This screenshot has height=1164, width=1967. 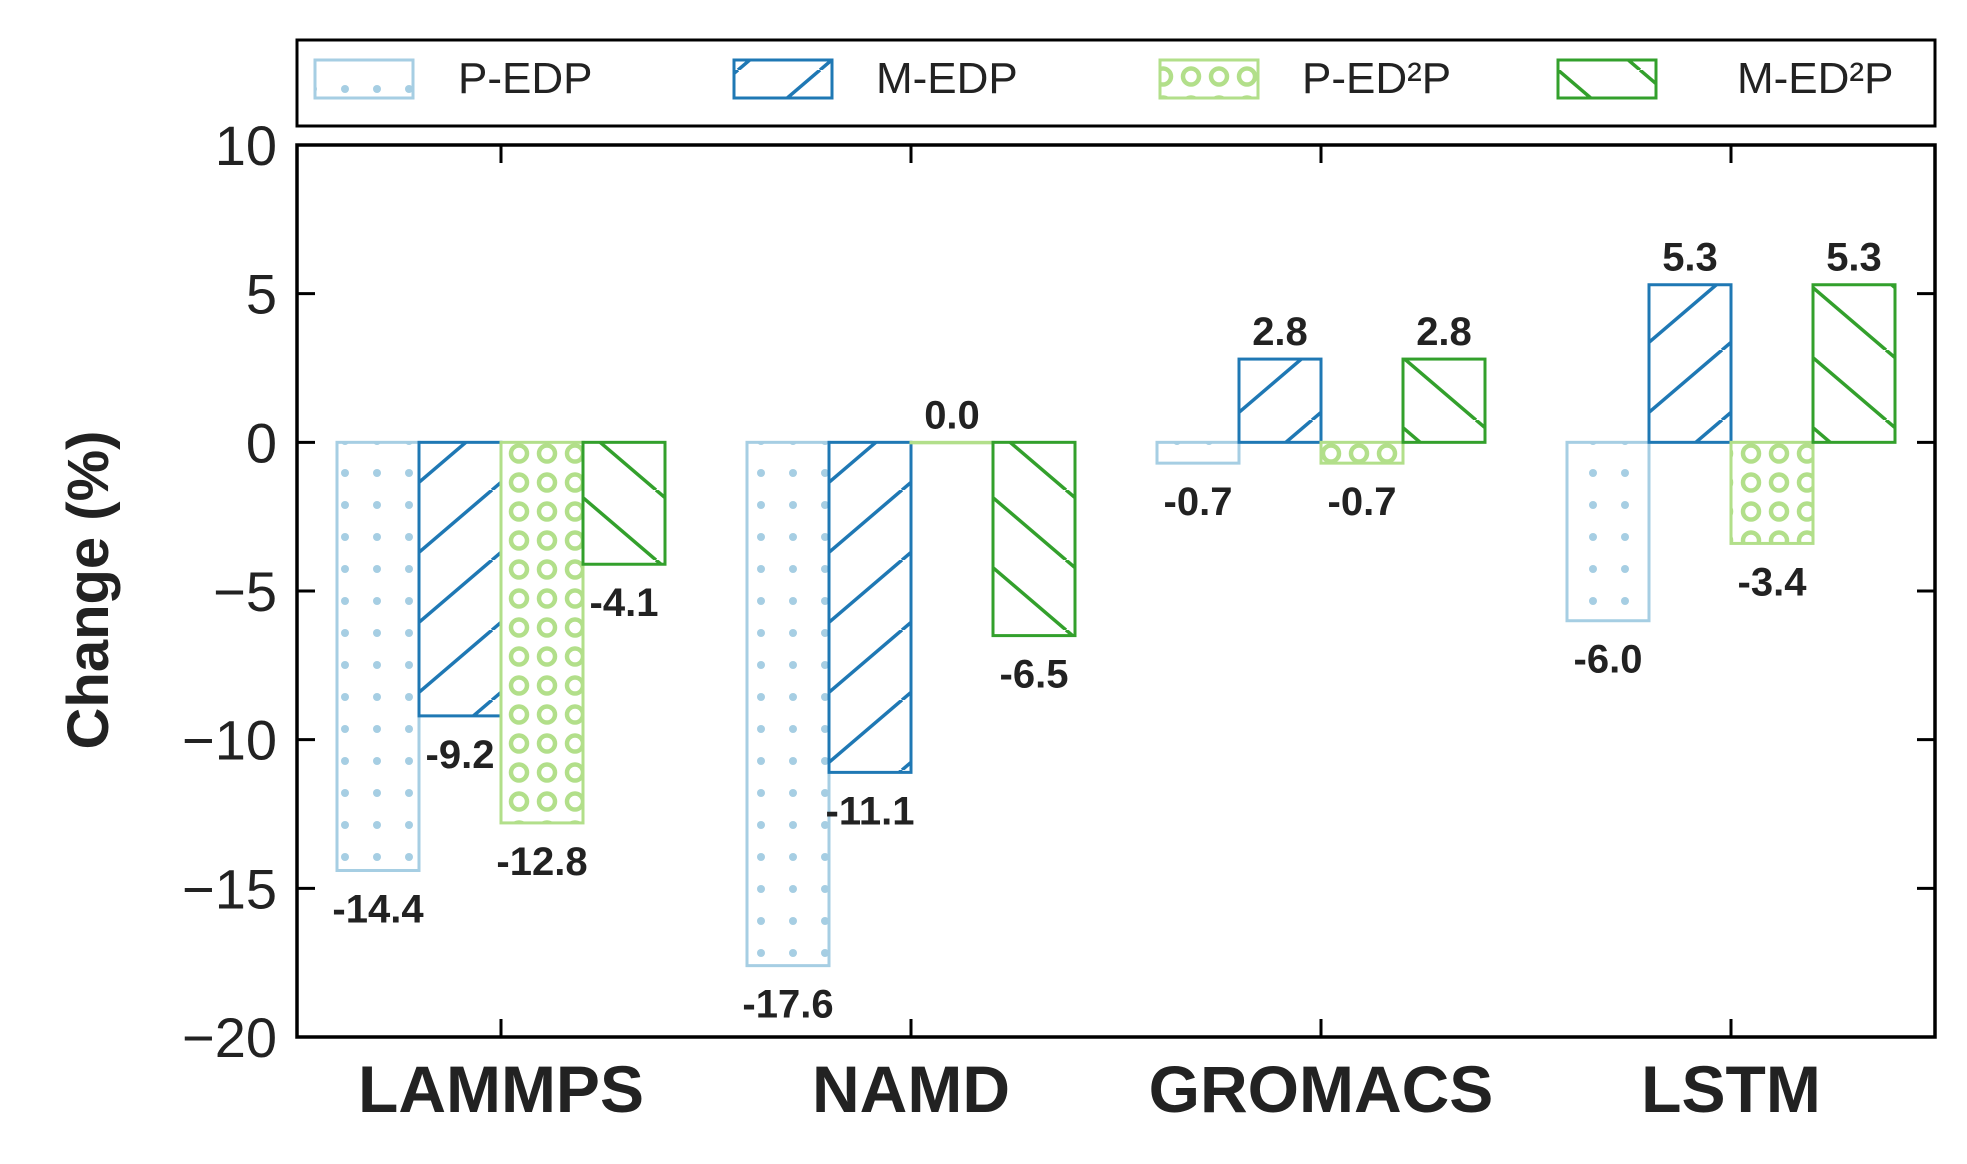 What do you see at coordinates (1321, 1089) in the screenshot?
I see `x-category-label: GROMACS` at bounding box center [1321, 1089].